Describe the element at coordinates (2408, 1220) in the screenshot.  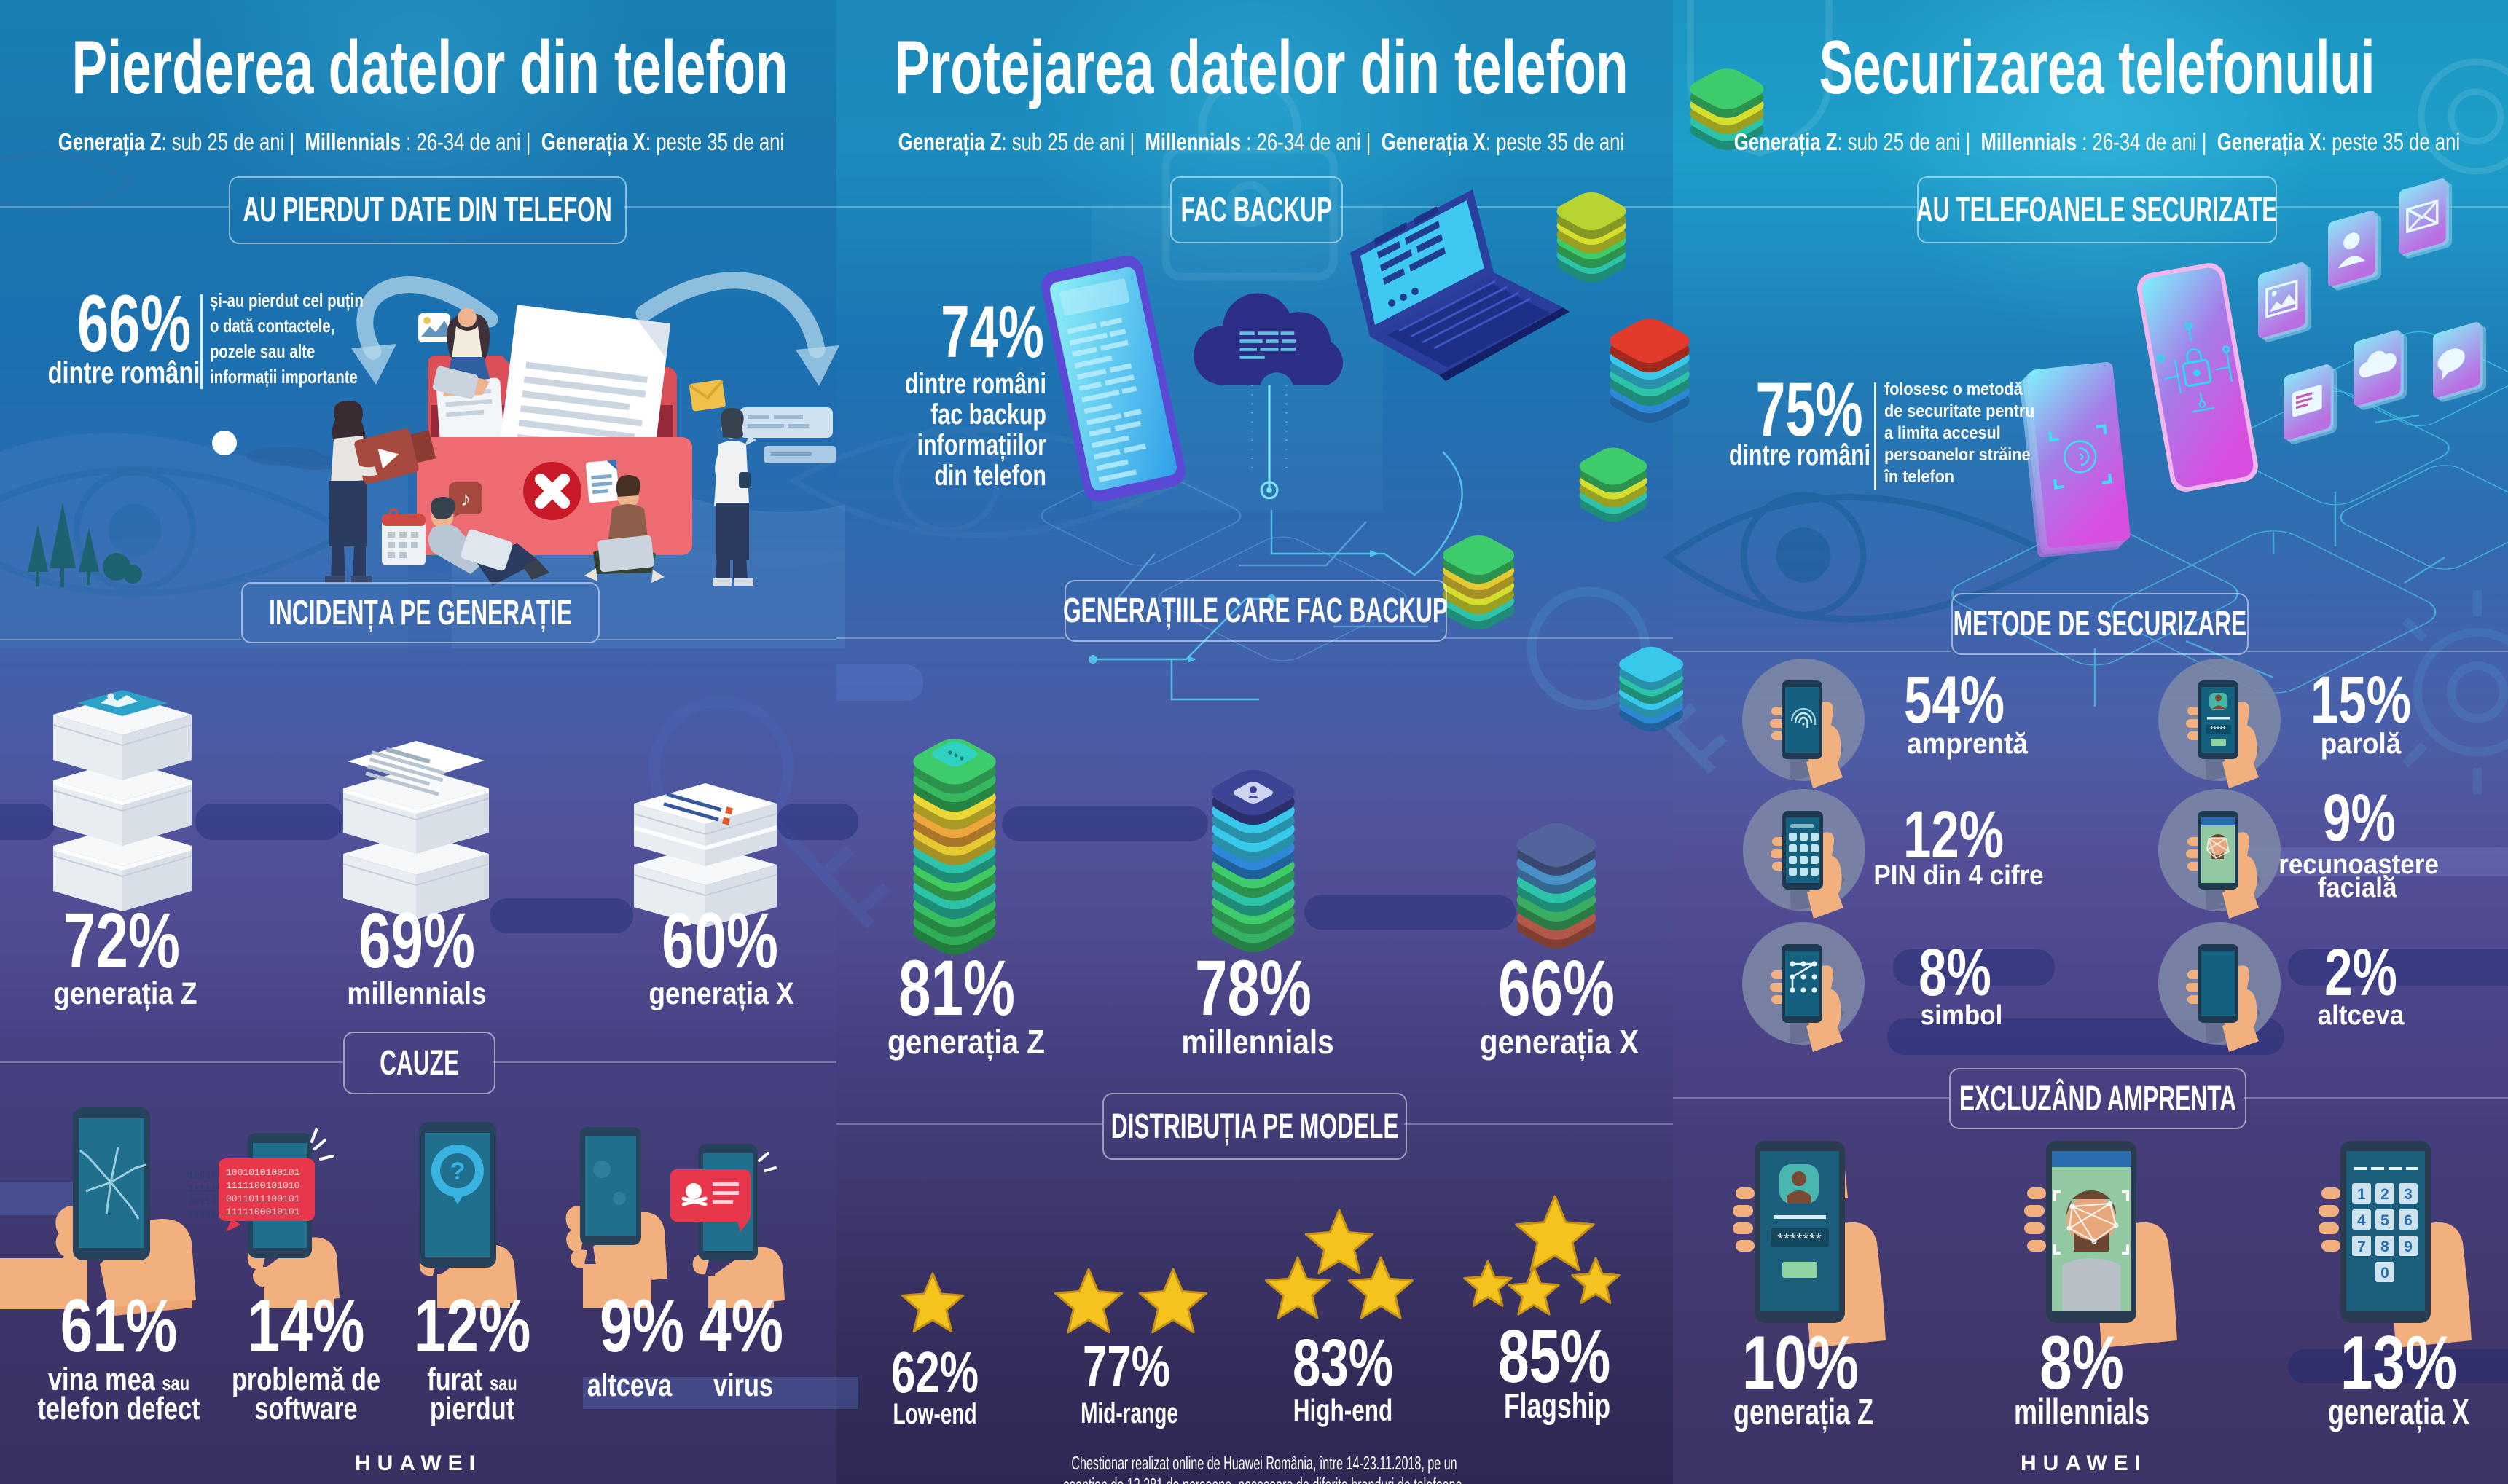
I see `svg-text: 6` at that location.